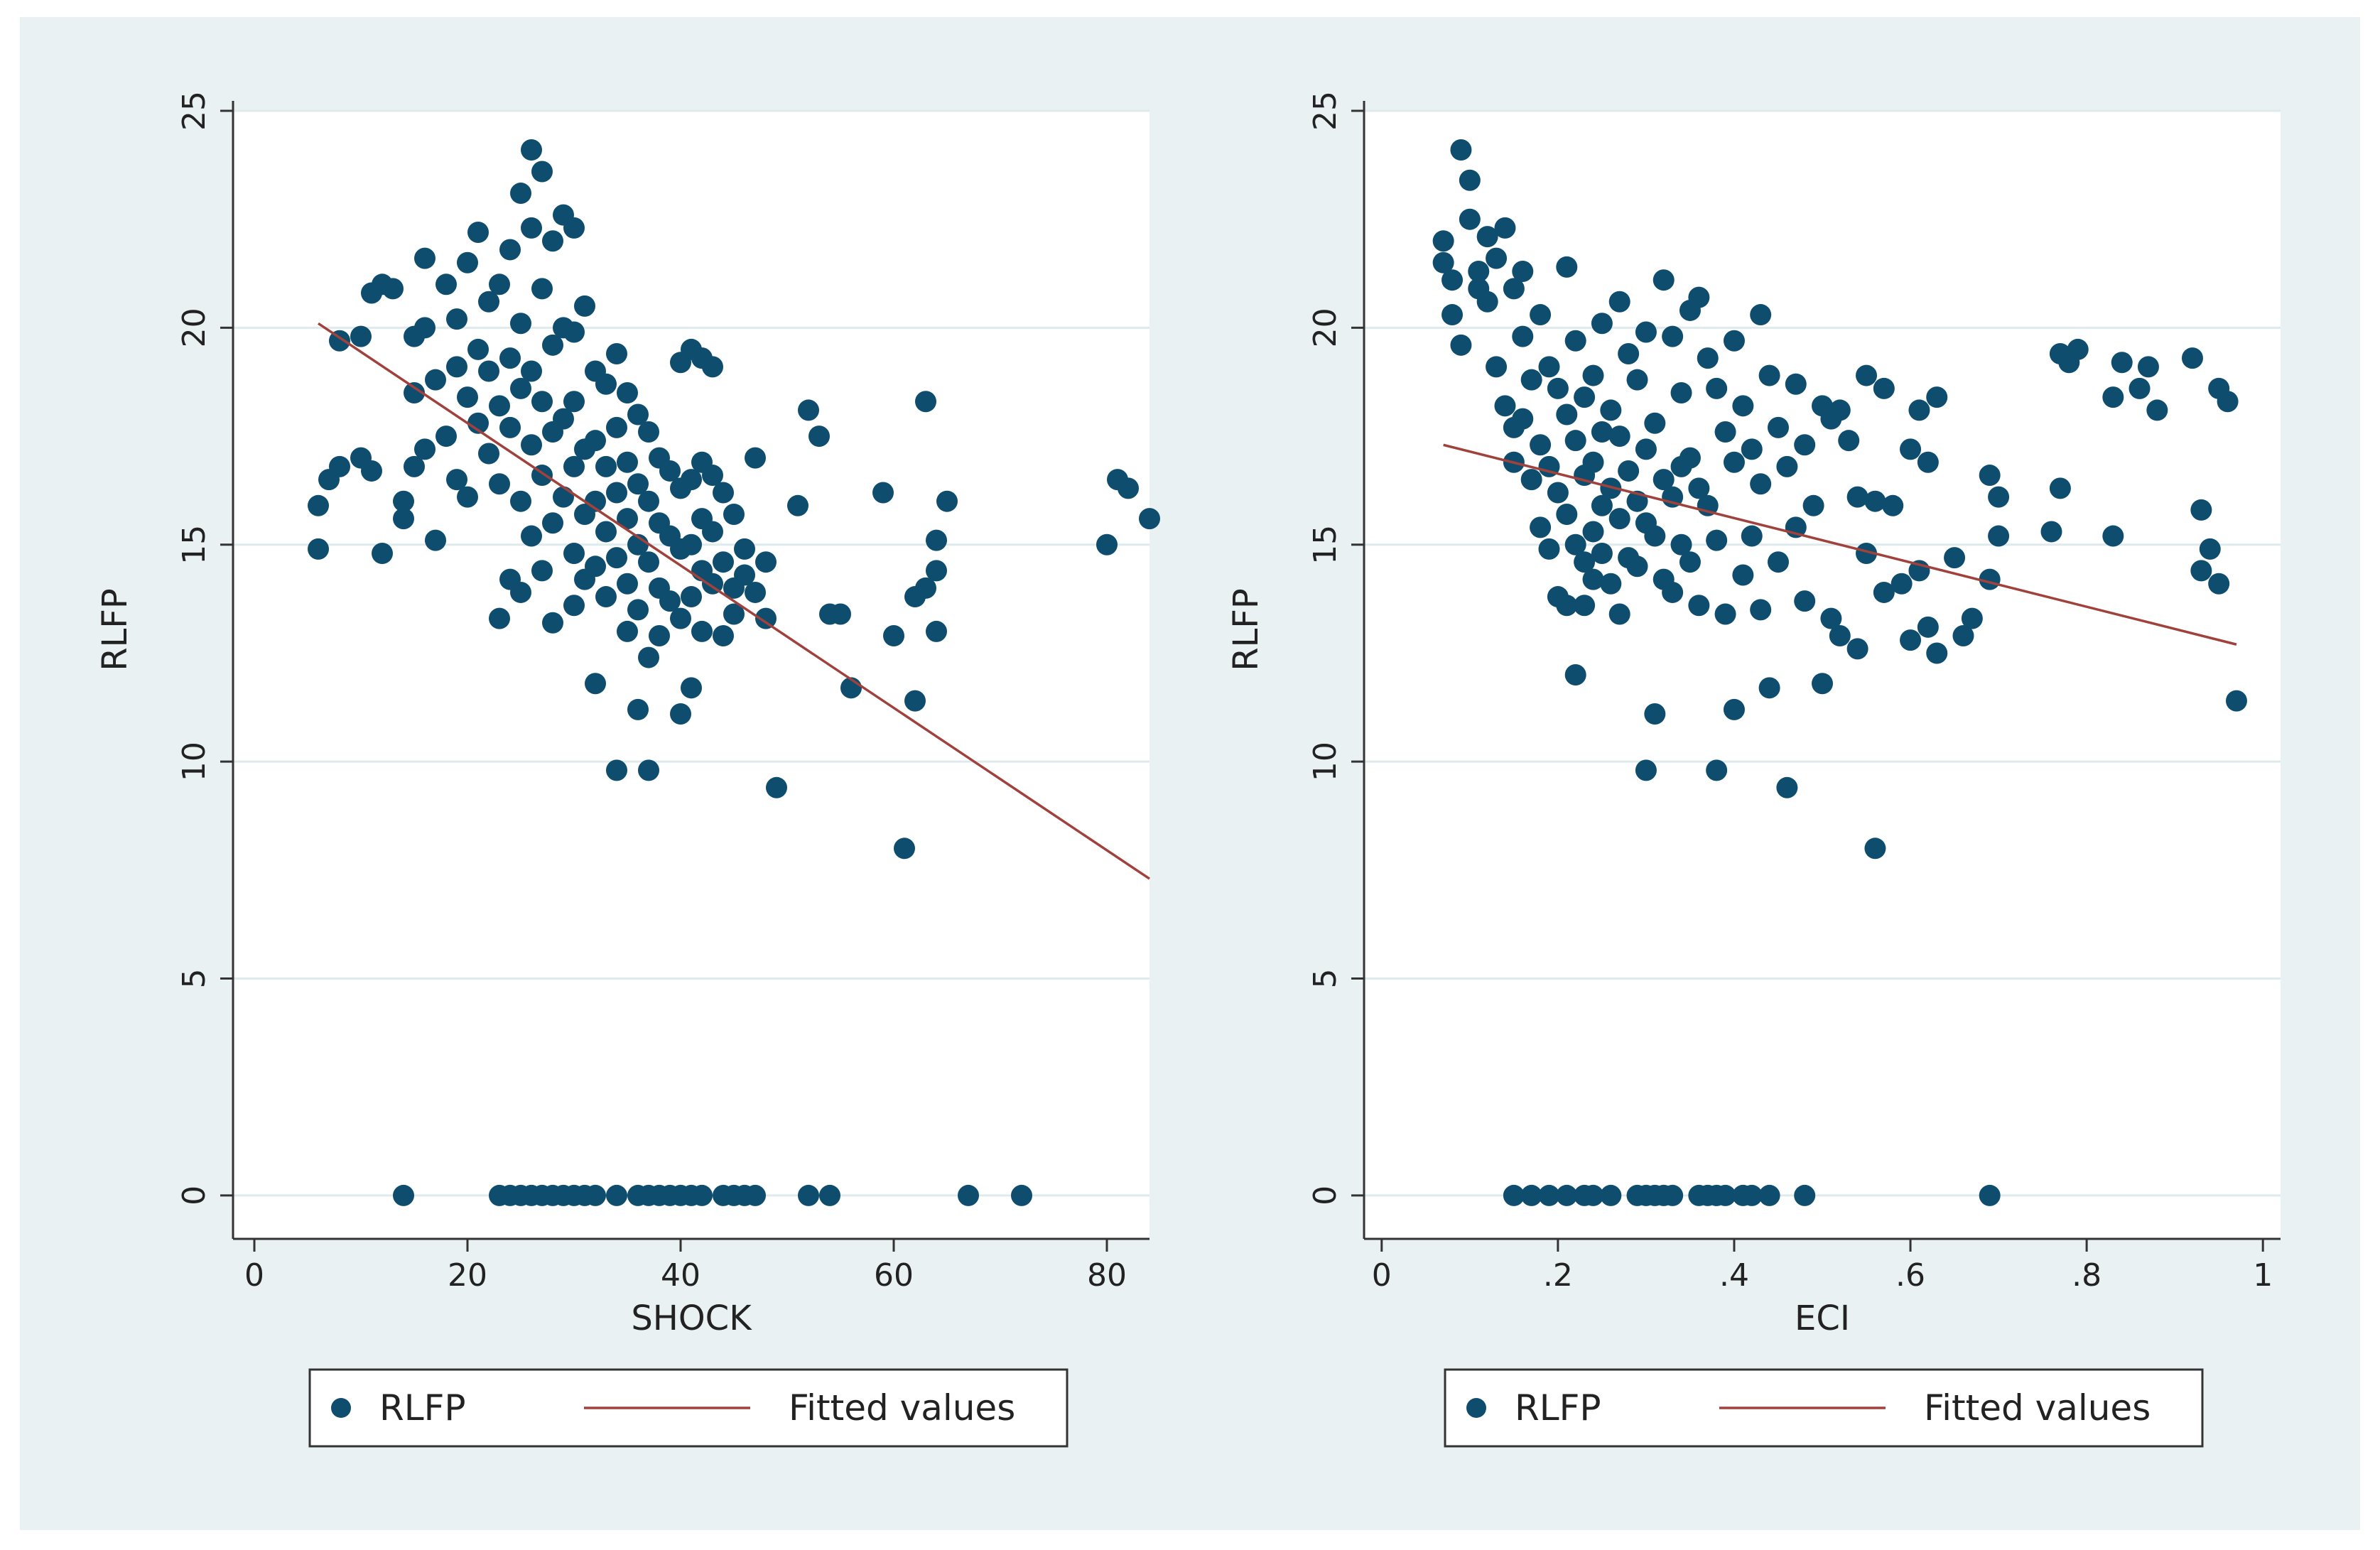 Image resolution: width=2380 pixels, height=1550 pixels. I want to click on x-axis-title: ECI, so click(1822, 1318).